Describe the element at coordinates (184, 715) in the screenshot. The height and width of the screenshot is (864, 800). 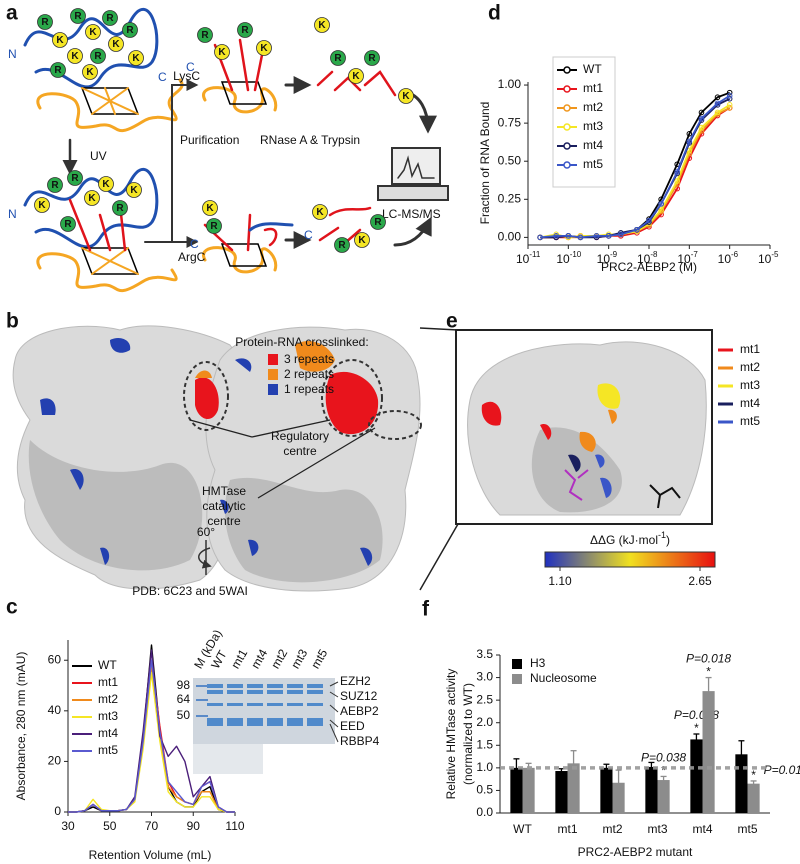
I see `marker-size: 50` at that location.